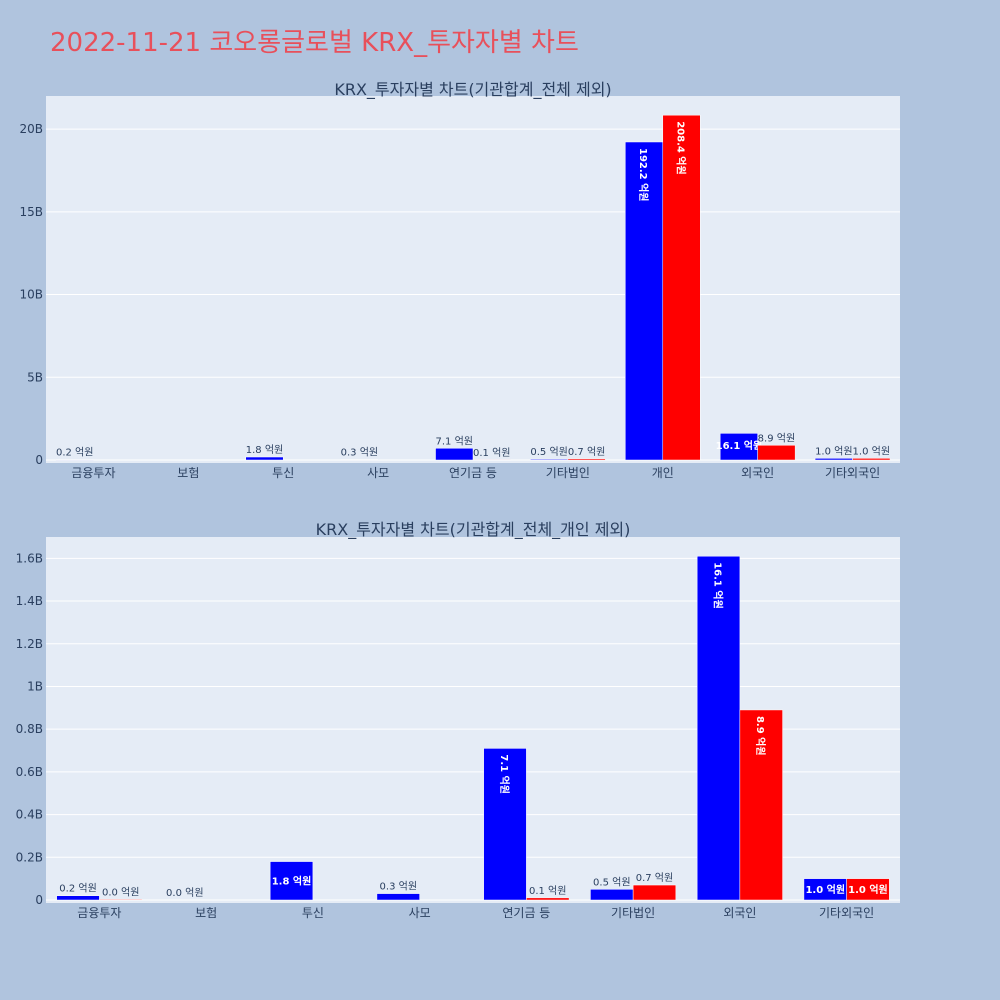  What do you see at coordinates (29, 815) in the screenshot?
I see `y-tick-label: 0.4B` at bounding box center [29, 815].